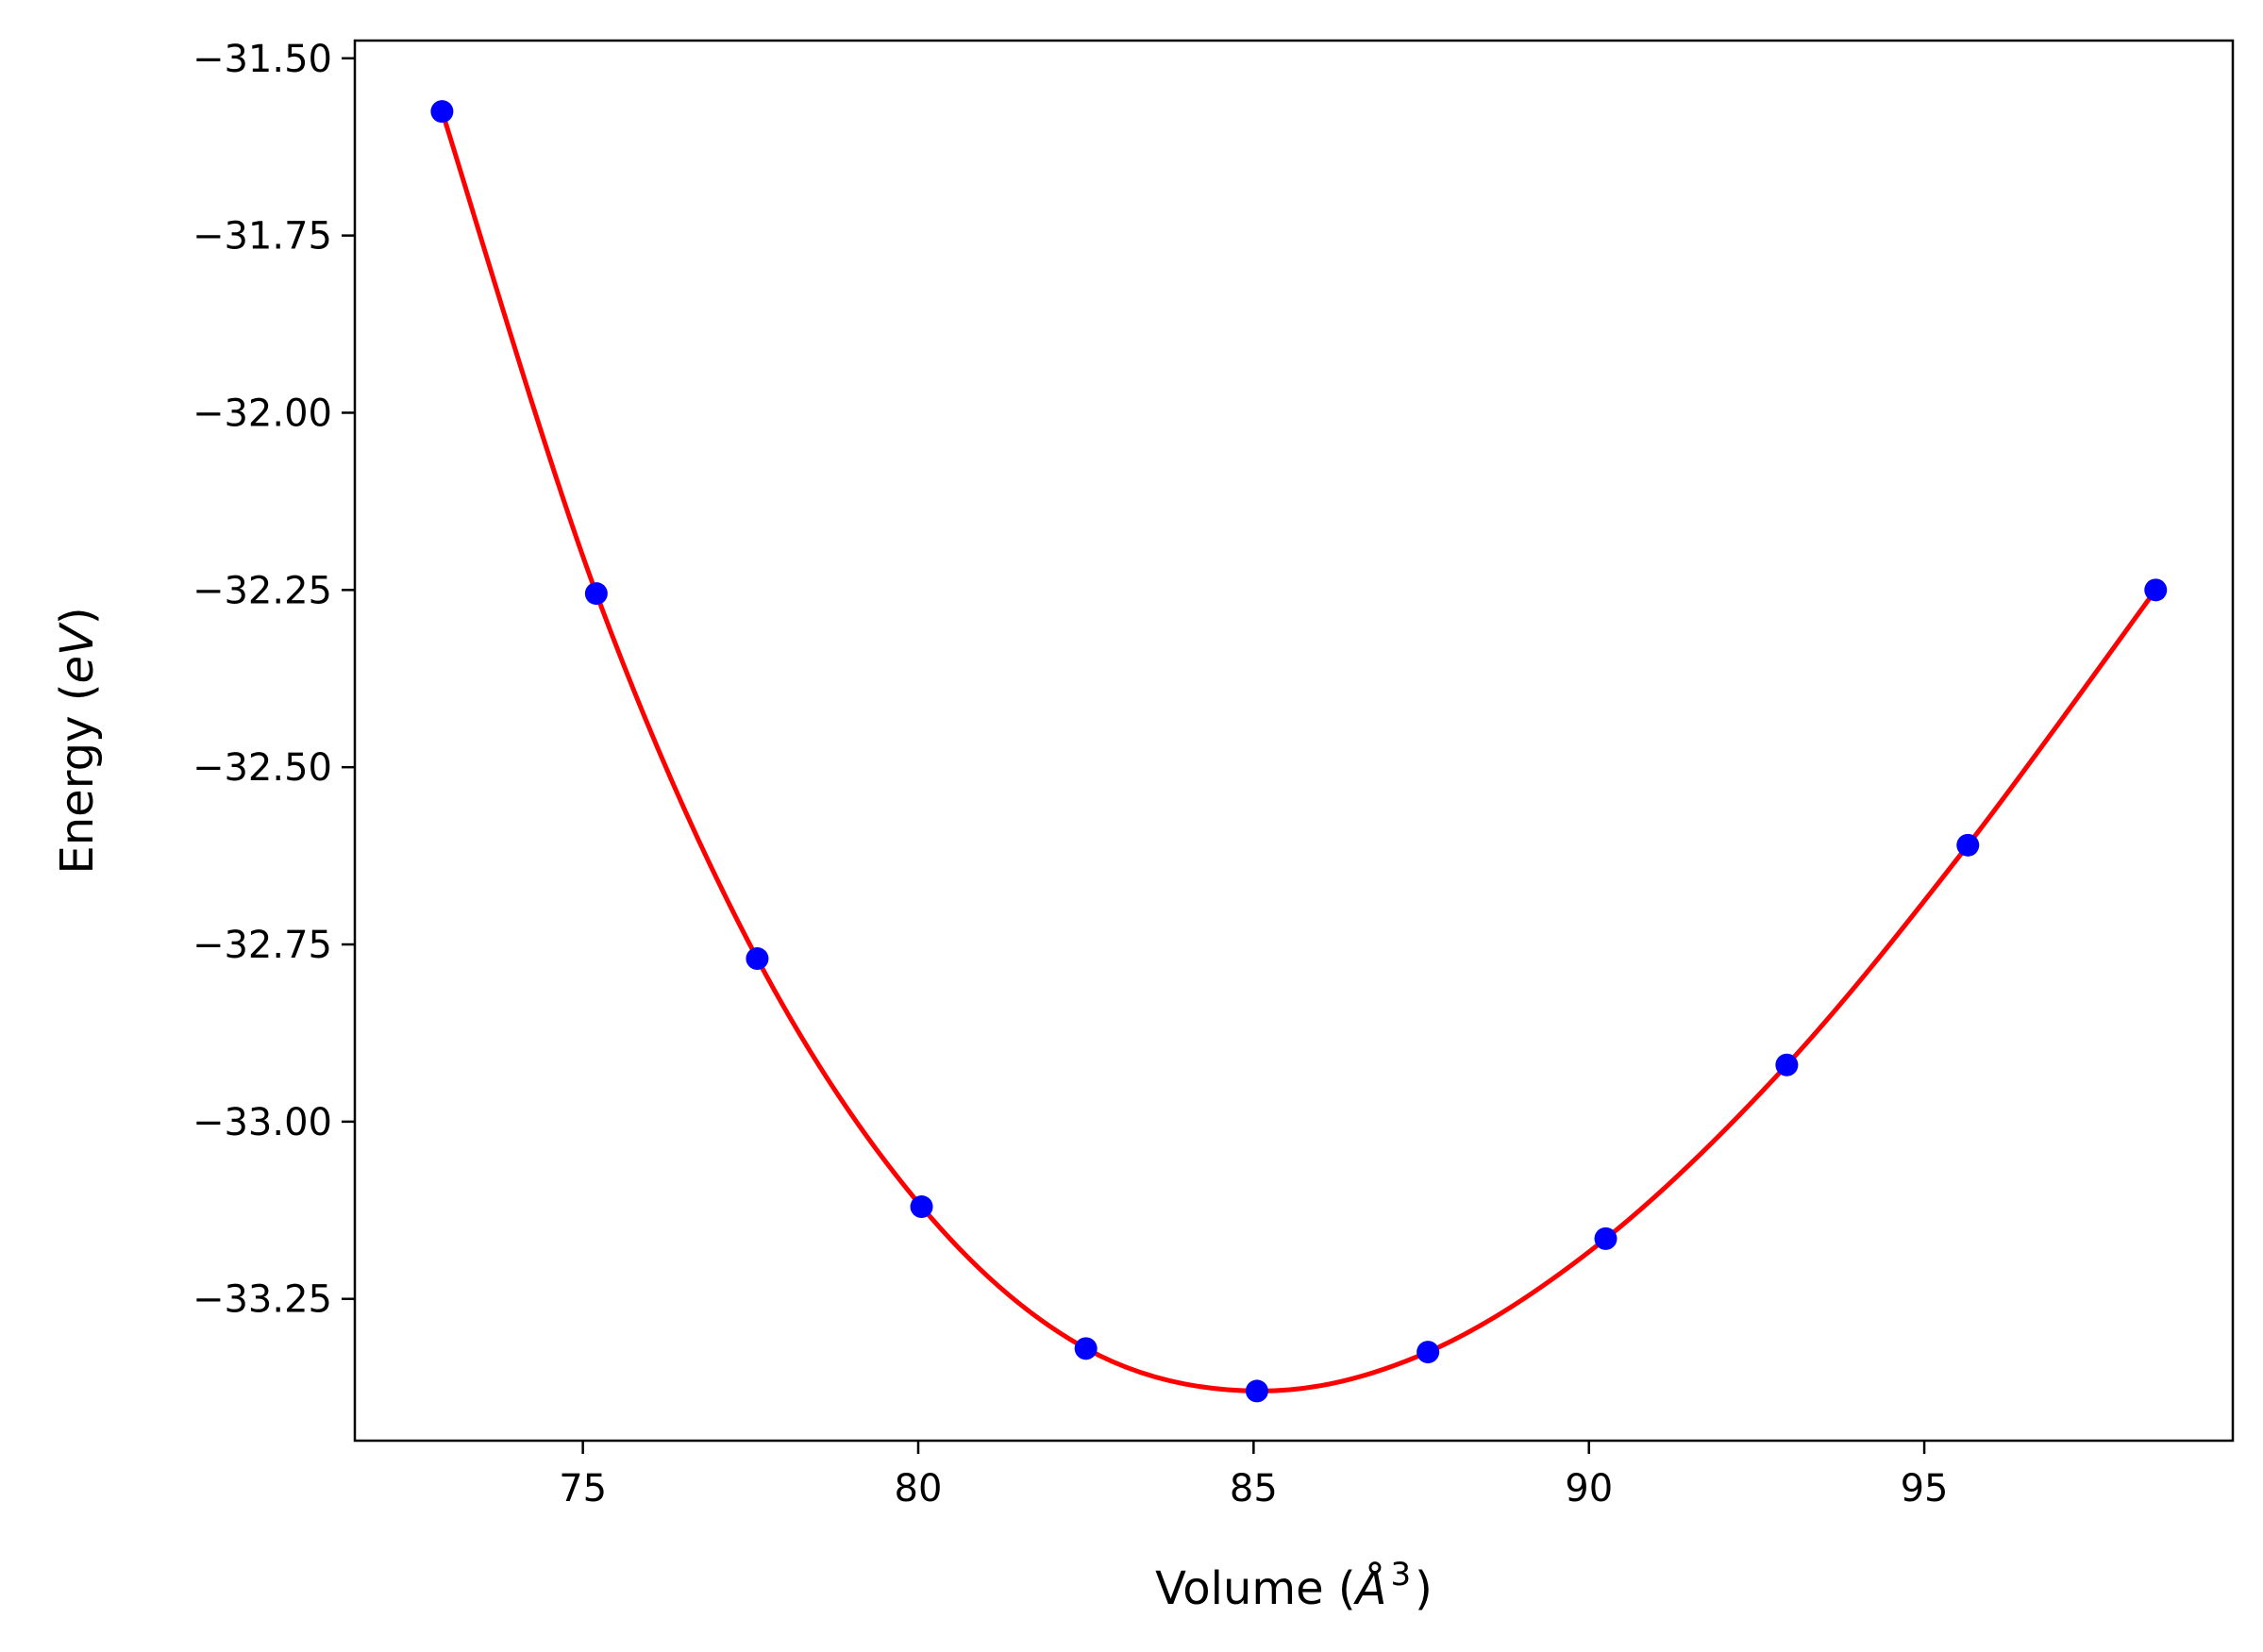  Describe the element at coordinates (263, 1122) in the screenshot. I see `y-tick-label: −33.00` at that location.